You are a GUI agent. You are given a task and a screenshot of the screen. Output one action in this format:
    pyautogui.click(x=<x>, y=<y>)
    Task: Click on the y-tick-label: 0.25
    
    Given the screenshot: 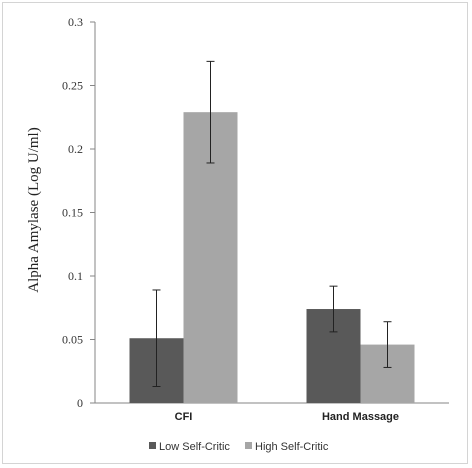 What is the action you would take?
    pyautogui.click(x=72, y=86)
    